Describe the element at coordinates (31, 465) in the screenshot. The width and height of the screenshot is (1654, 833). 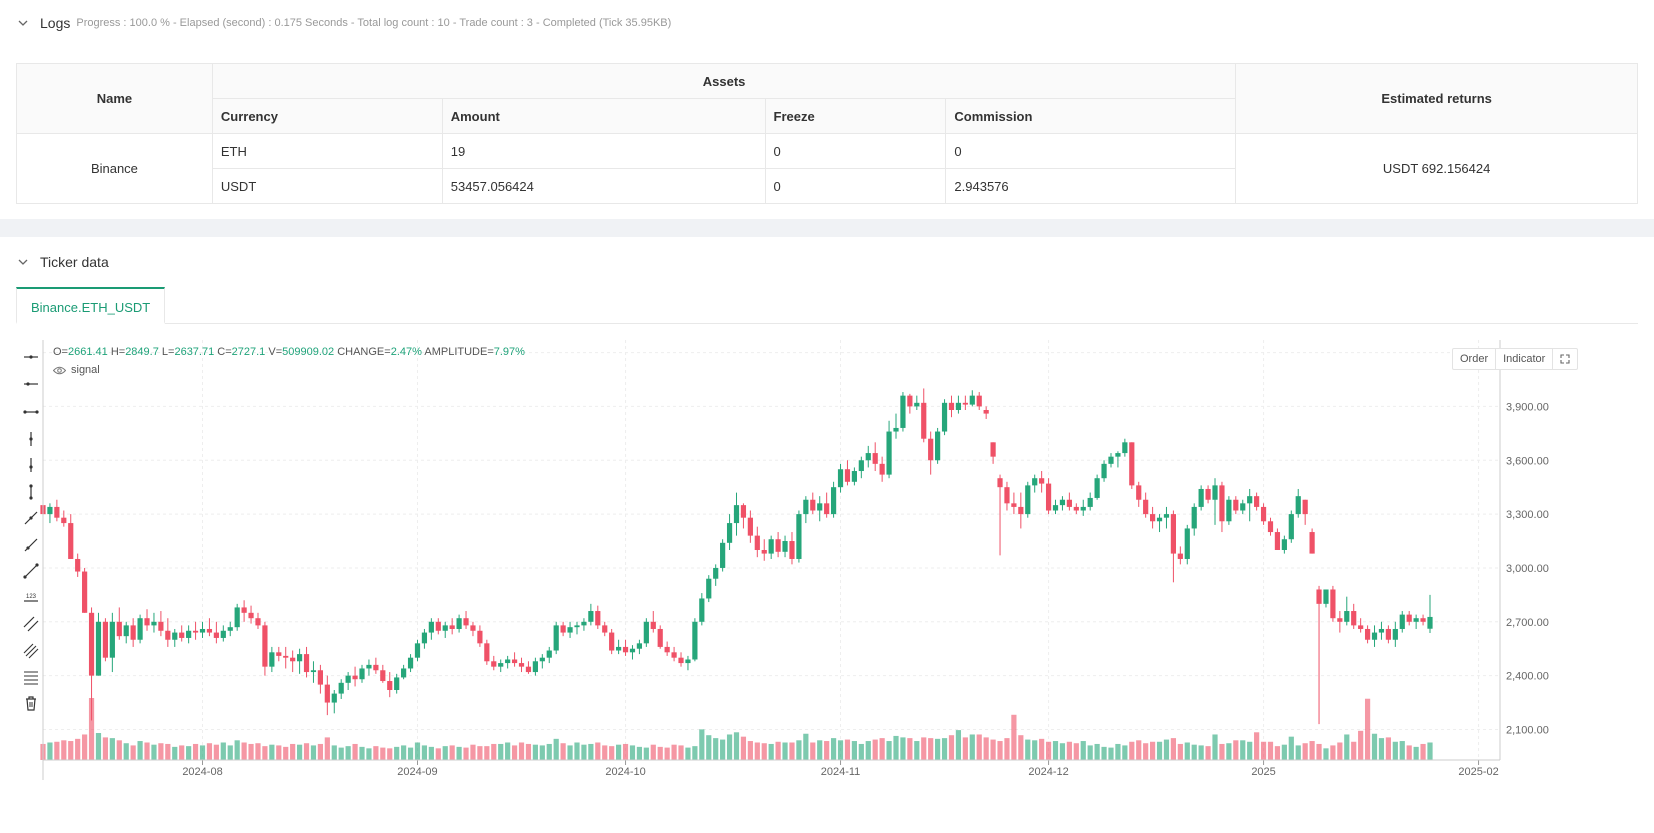
I see `vertical-ray-icon` at that location.